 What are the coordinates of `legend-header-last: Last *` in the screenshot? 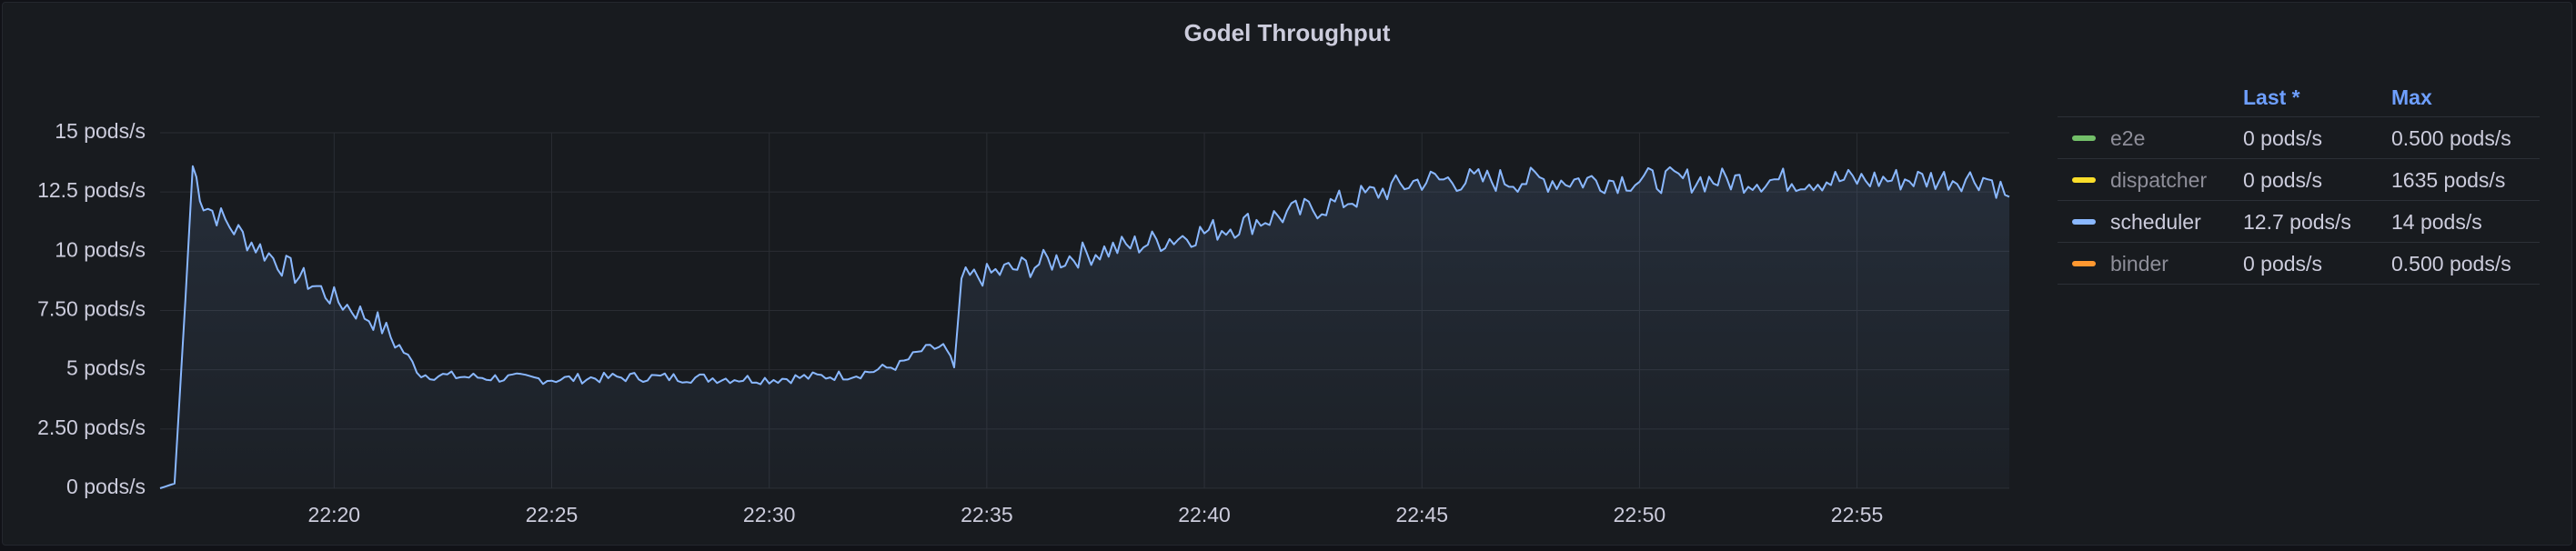 It's located at (2271, 97).